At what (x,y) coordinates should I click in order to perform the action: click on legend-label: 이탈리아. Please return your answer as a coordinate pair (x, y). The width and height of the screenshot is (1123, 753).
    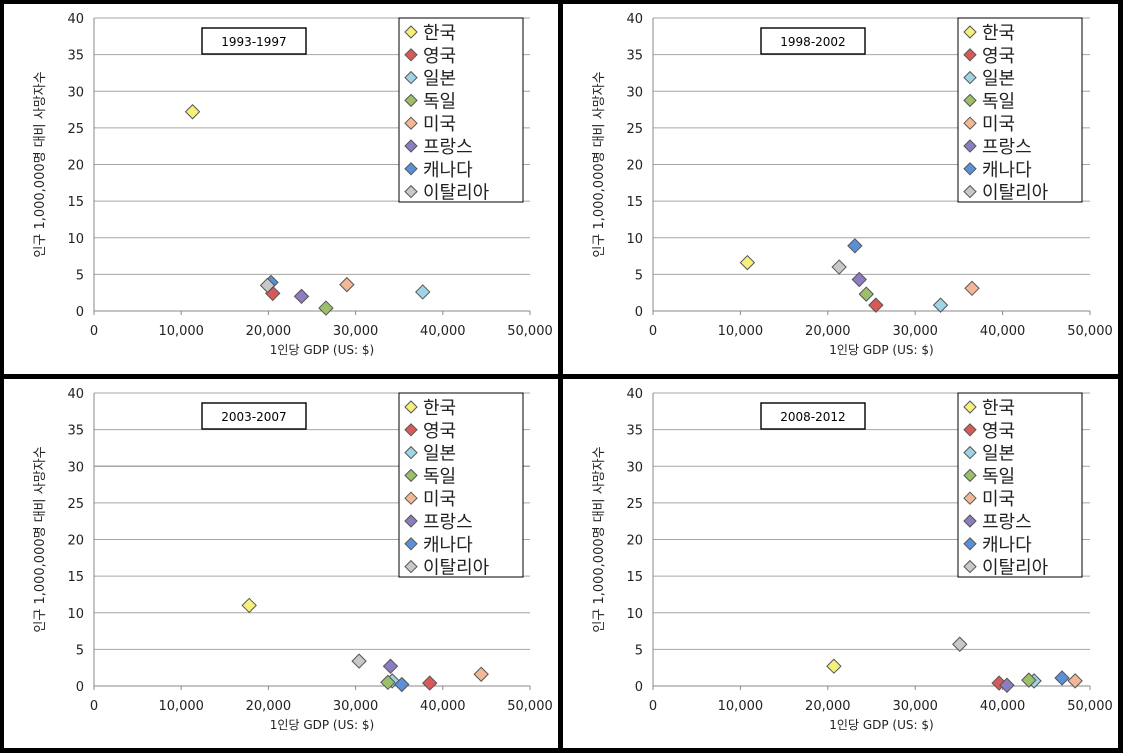
    Looking at the image, I should click on (1015, 568).